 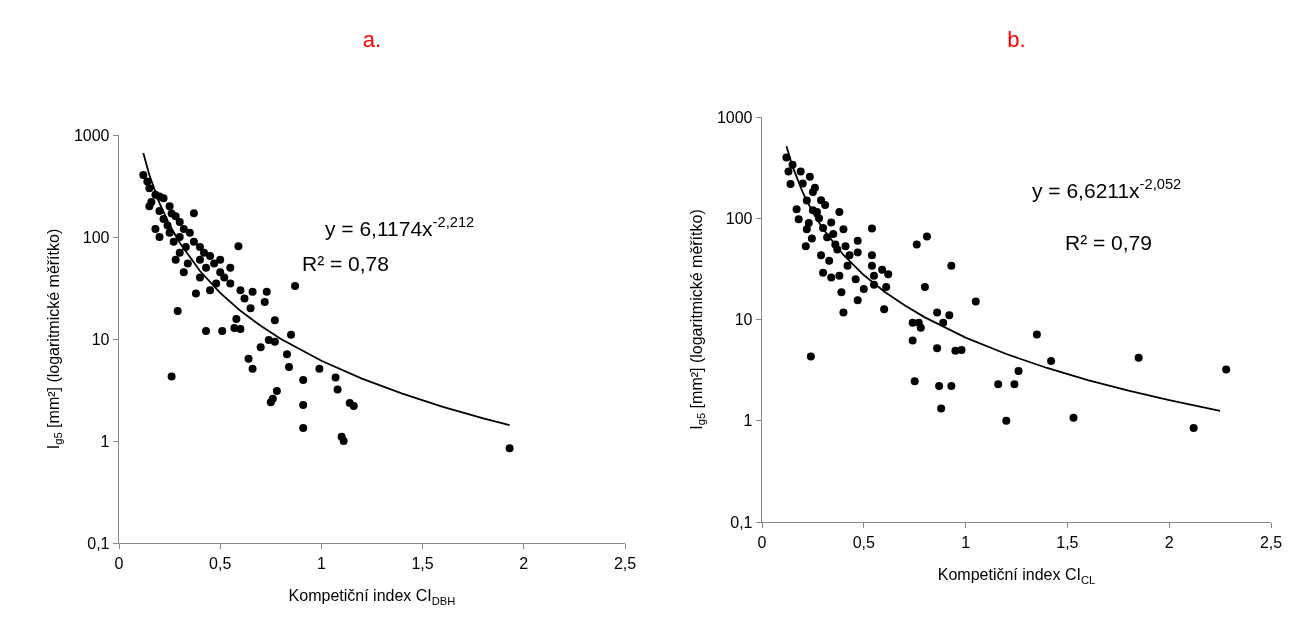 What do you see at coordinates (1107, 189) in the screenshot?
I see `annotation: y = 6,6211x$^{-2,052}$` at bounding box center [1107, 189].